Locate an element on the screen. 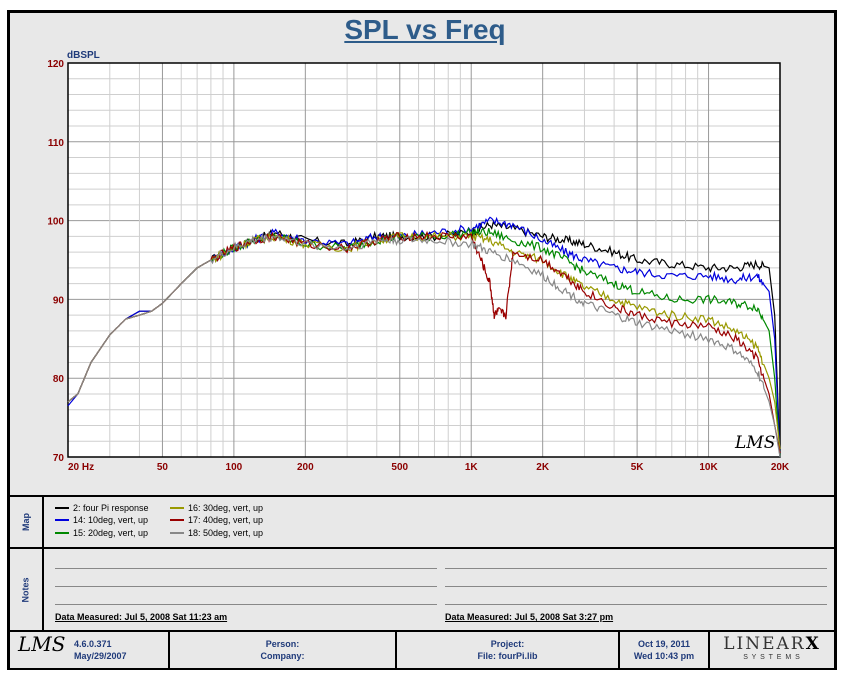  legend-item: 18: 50deg, vert, up is located at coordinates (216, 533).